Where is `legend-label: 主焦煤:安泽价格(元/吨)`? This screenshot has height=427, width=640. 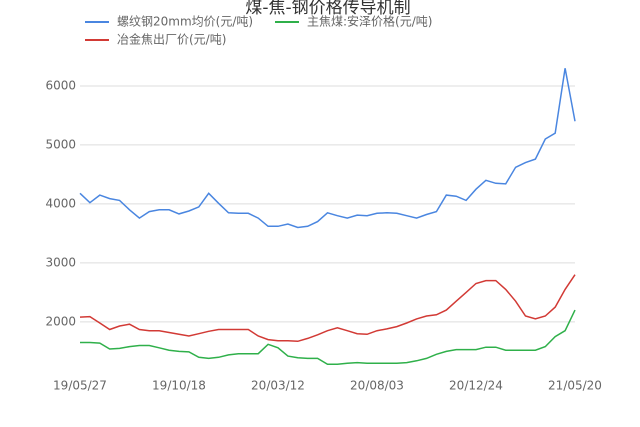
legend-label: 主焦煤:安泽价格(元/吨) is located at coordinates (369, 21).